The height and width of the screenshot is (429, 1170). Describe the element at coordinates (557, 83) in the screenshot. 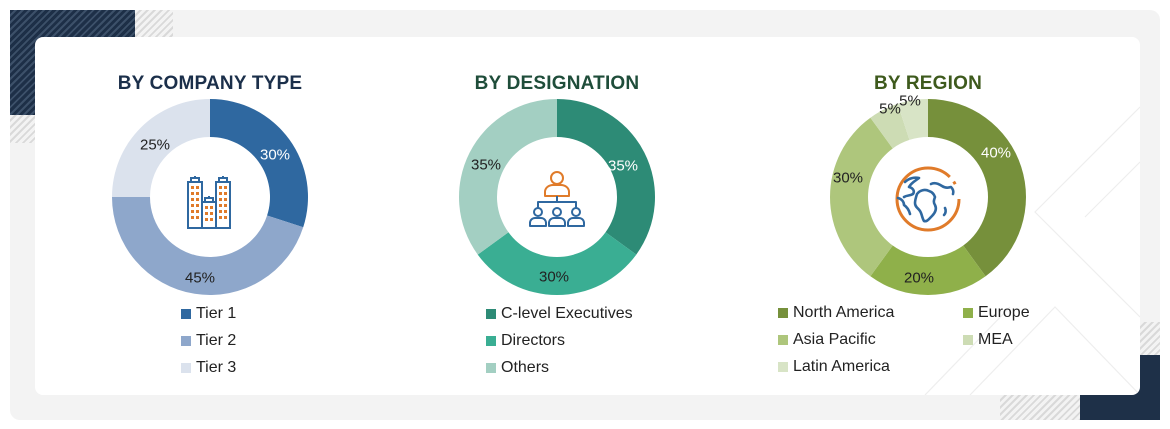

I see `chart-title: BY DESIGNATION` at that location.